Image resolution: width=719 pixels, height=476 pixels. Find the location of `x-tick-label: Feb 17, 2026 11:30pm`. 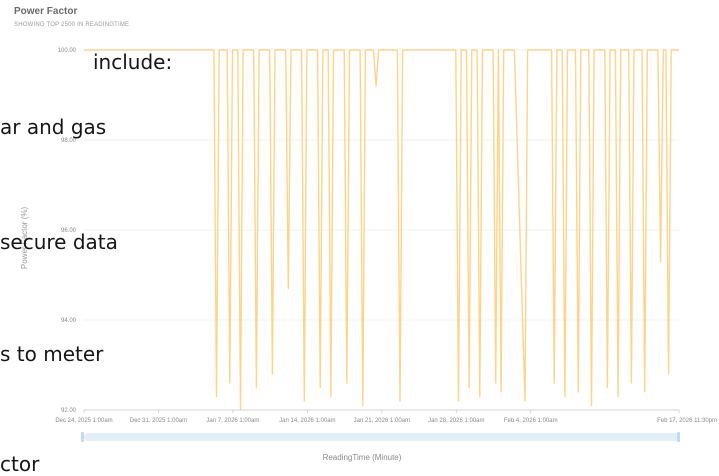

x-tick-label: Feb 17, 2026 11:30pm is located at coordinates (687, 421).